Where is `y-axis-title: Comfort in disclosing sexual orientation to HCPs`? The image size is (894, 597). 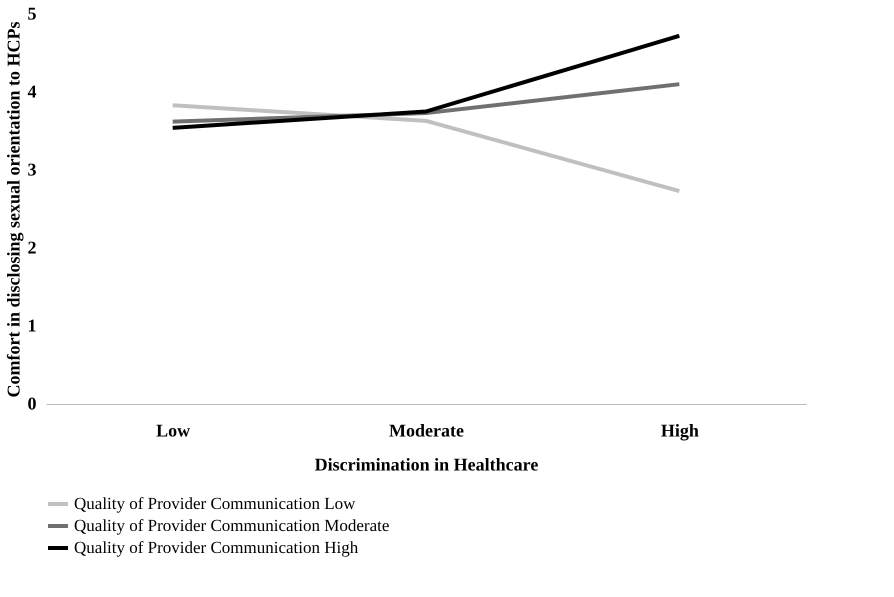
y-axis-title: Comfort in disclosing sexual orientation to HCPs is located at coordinates (14, 210).